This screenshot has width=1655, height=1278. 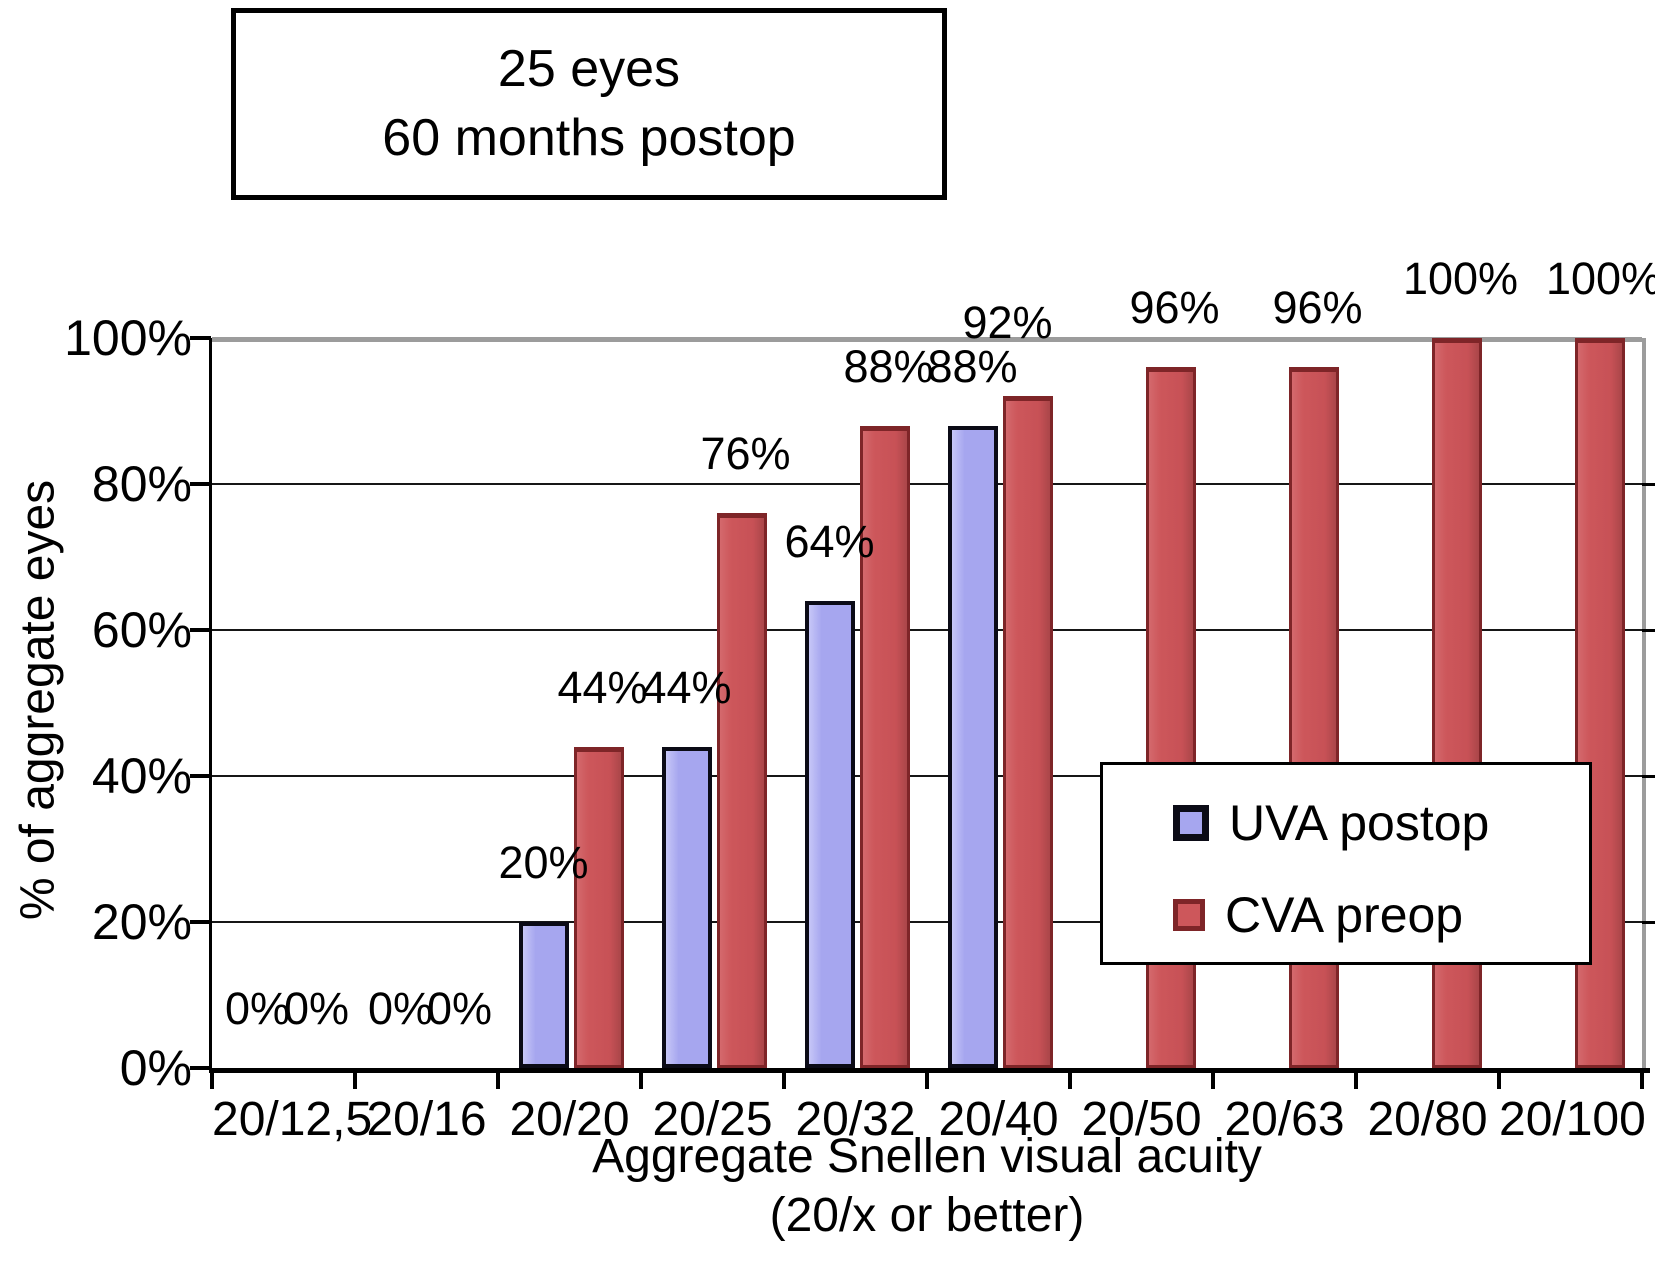 What do you see at coordinates (829, 541) in the screenshot?
I see `bar-value-label: 64%` at bounding box center [829, 541].